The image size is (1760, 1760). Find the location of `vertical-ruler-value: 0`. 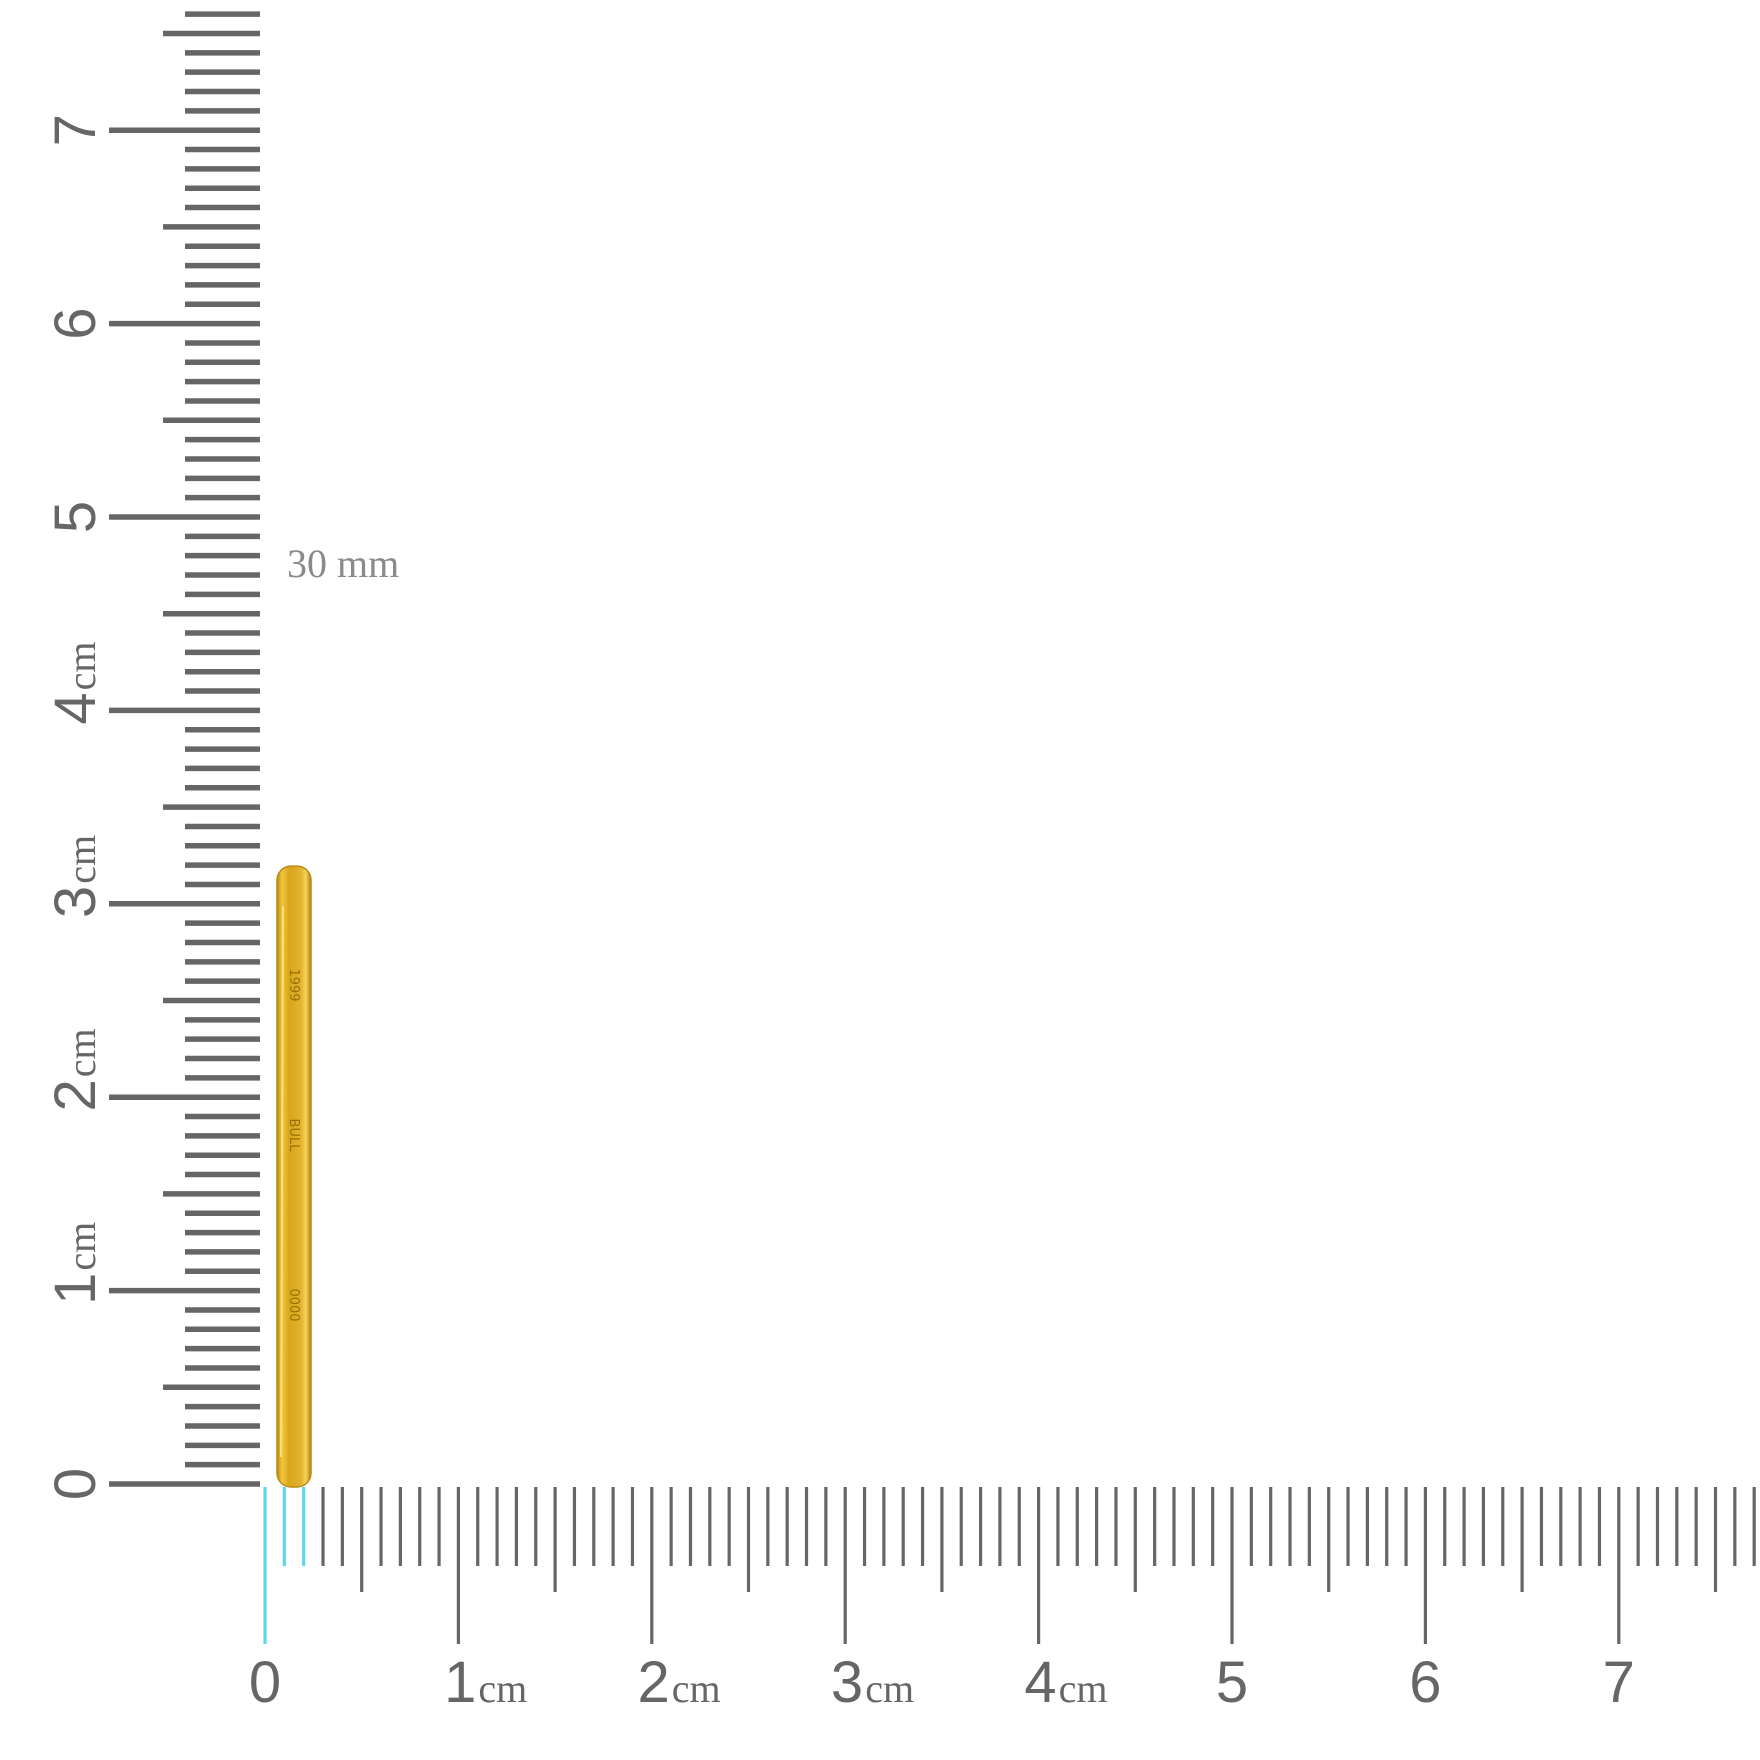

vertical-ruler-value: 0 is located at coordinates (75, 1484).